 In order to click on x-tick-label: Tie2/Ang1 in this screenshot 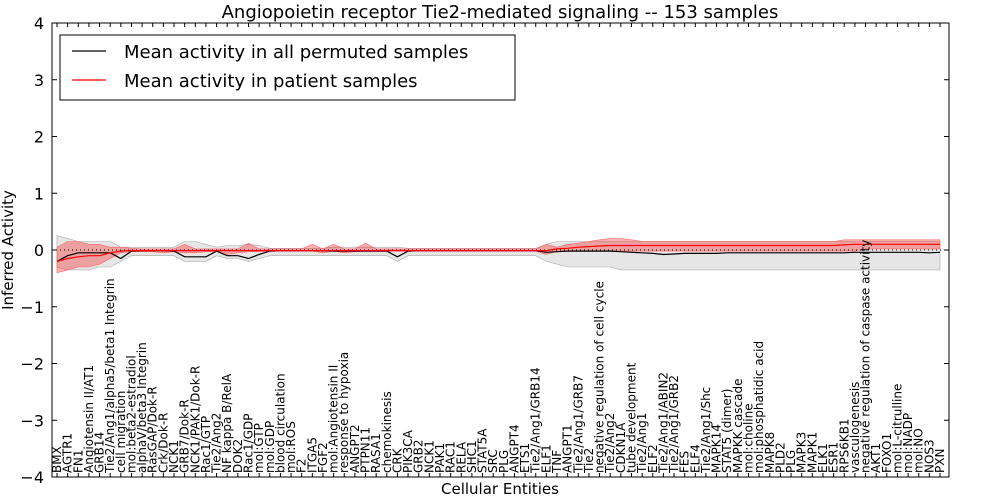, I will do `click(642, 443)`.